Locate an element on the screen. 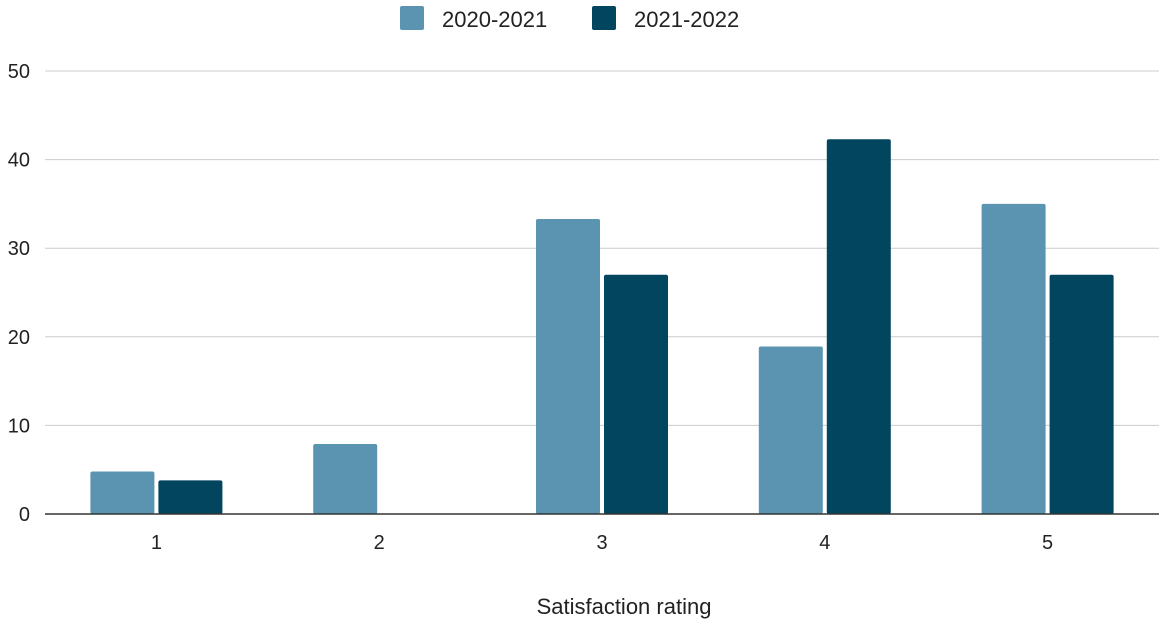  y-tick-label: 0 is located at coordinates (24, 515).